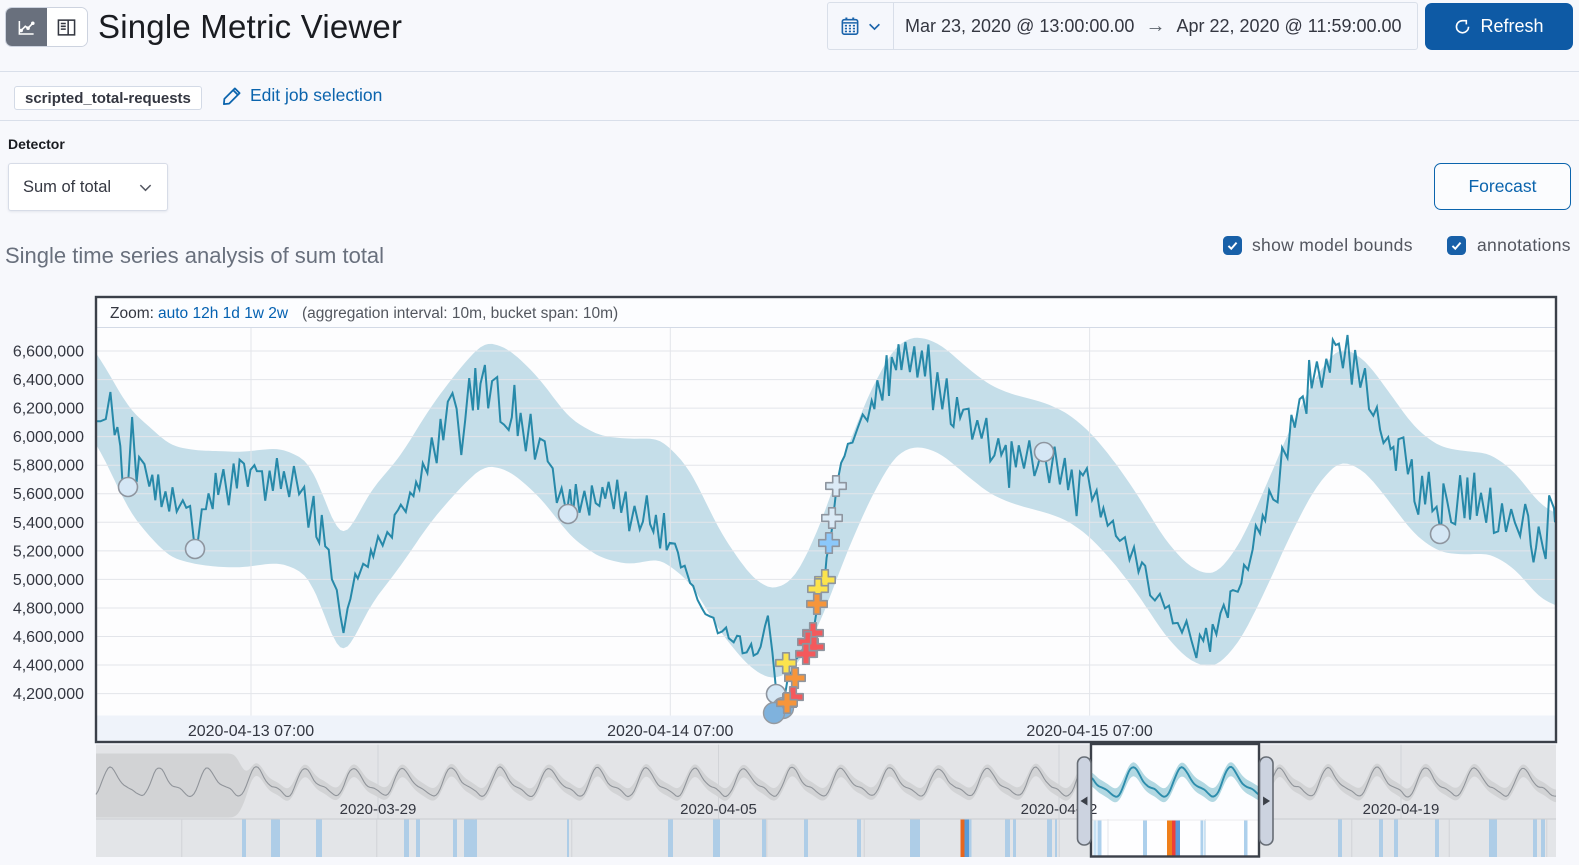 Image resolution: width=1579 pixels, height=865 pixels. Describe the element at coordinates (670, 731) in the screenshot. I see `svg-text: 2020-04-14 07:00` at that location.